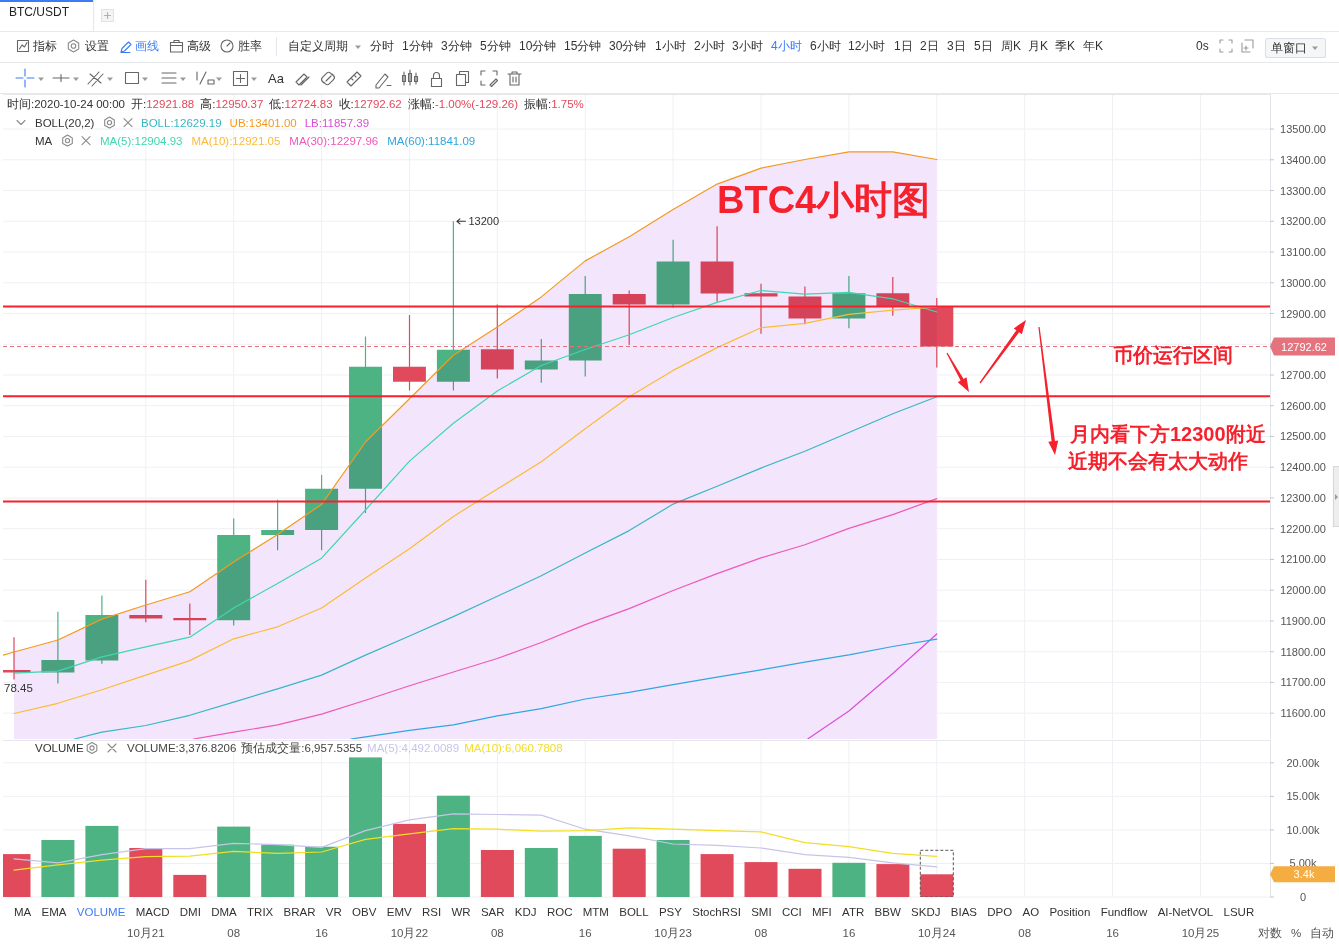 The image size is (1339, 949). What do you see at coordinates (554, 104) in the screenshot?
I see `annotation: 振幅:1.75%` at bounding box center [554, 104].